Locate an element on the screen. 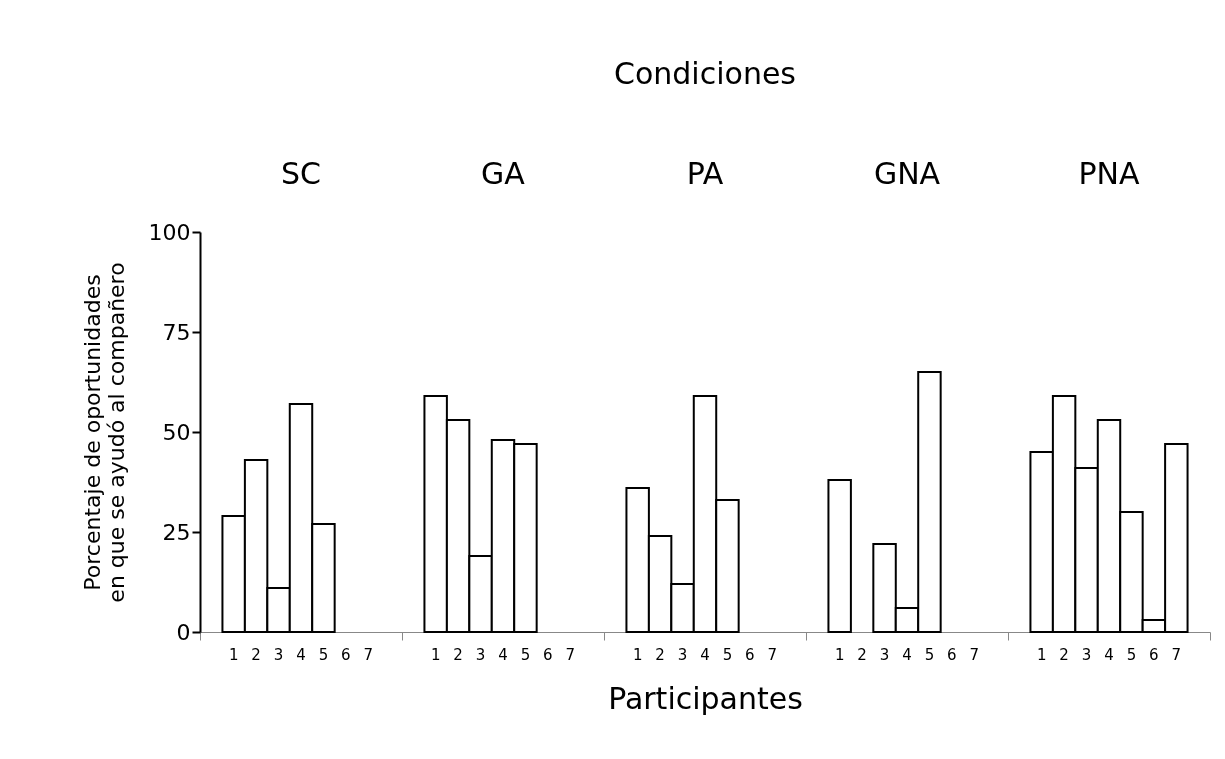  series-label: 2 is located at coordinates (256, 655).